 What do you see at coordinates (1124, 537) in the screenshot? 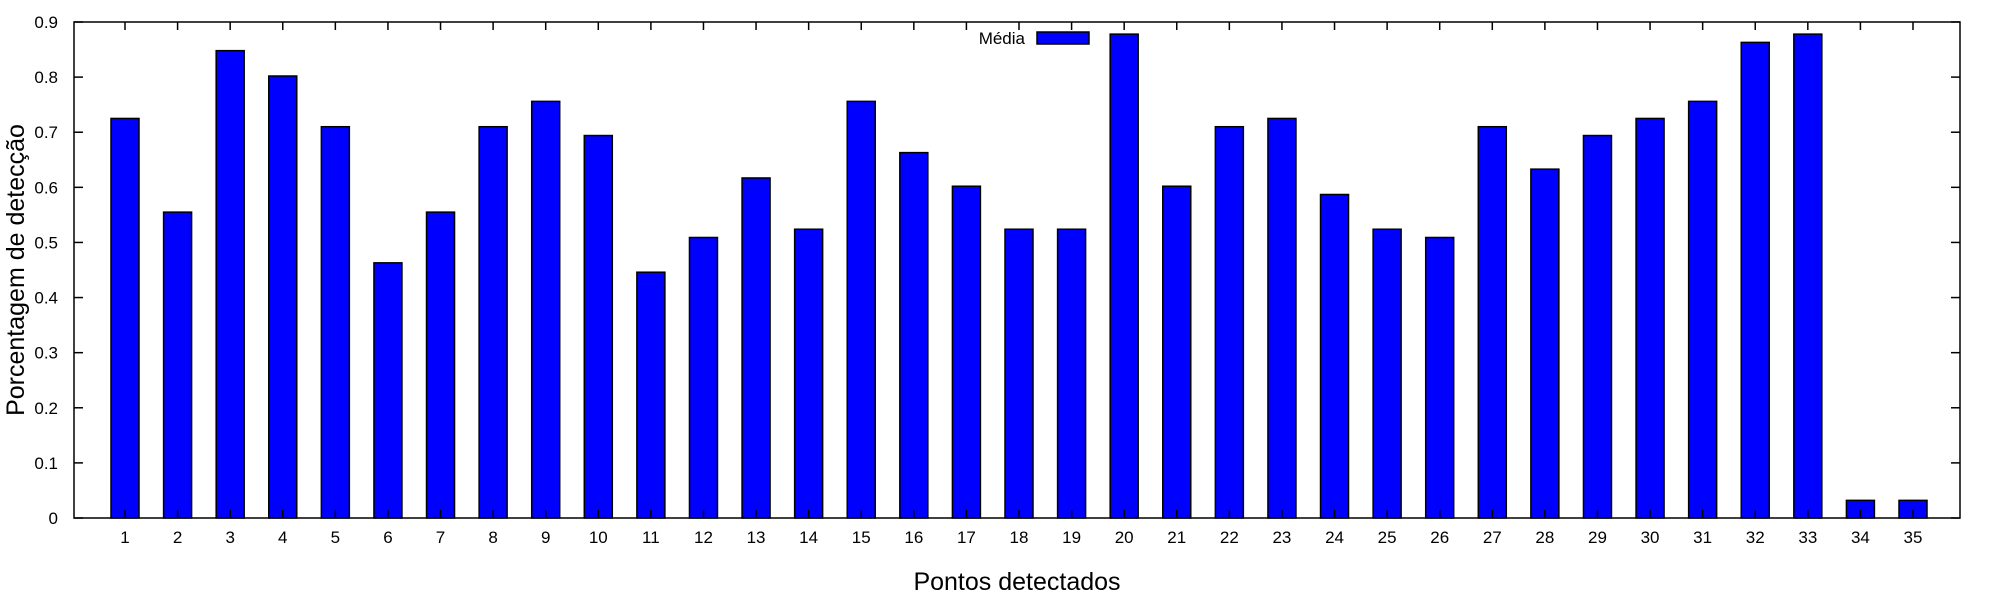
I see `x-tick-label: 20` at bounding box center [1124, 537].